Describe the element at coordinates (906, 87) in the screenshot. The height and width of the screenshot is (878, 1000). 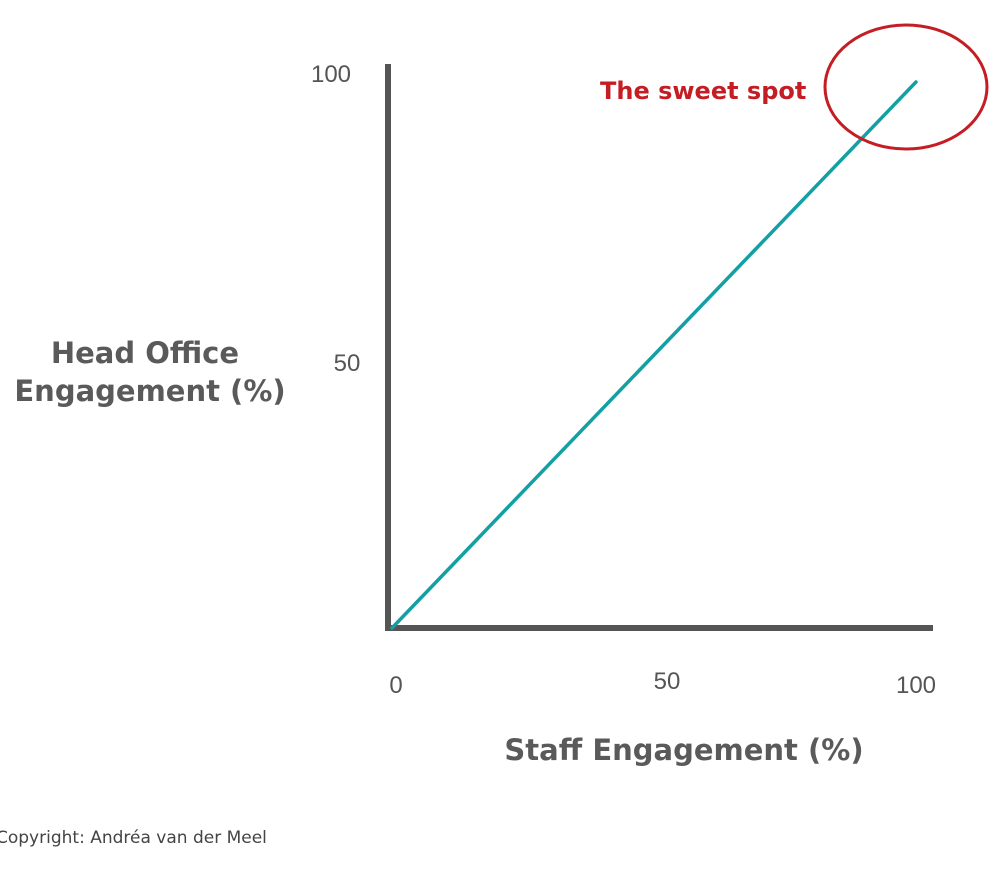
I see `sweet-spot-circle` at that location.